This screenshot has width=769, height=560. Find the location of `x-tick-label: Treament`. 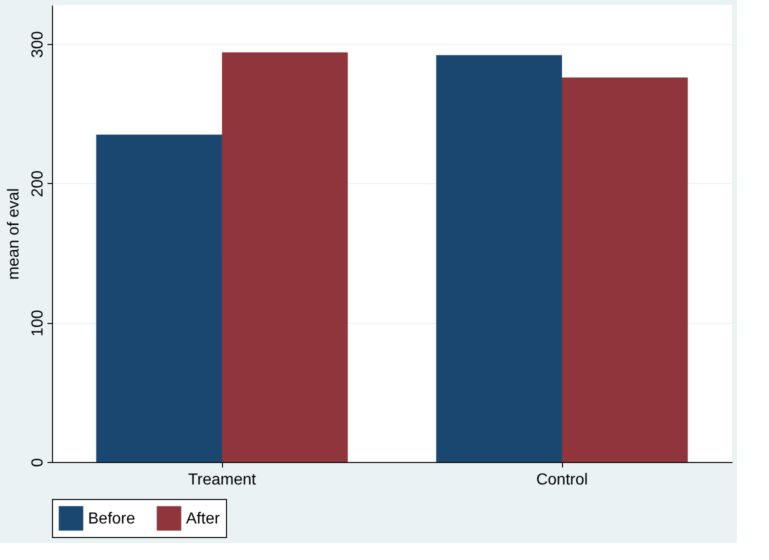

x-tick-label: Treament is located at coordinates (222, 480).